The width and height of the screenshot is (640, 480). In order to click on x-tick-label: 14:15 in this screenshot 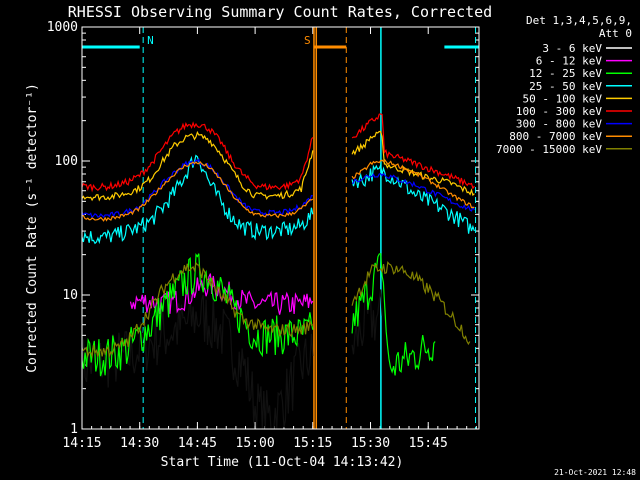, I will do `click(81, 443)`.